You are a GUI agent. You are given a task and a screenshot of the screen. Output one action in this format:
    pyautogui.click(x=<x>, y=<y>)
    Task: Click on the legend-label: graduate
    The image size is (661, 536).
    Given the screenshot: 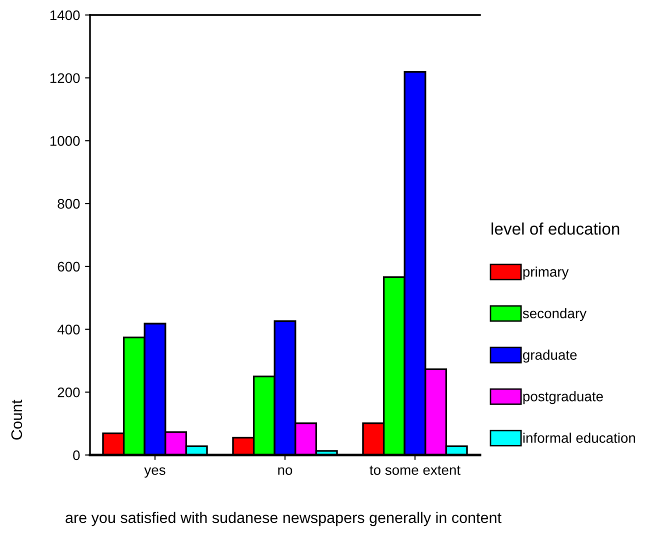 What is the action you would take?
    pyautogui.click(x=550, y=356)
    